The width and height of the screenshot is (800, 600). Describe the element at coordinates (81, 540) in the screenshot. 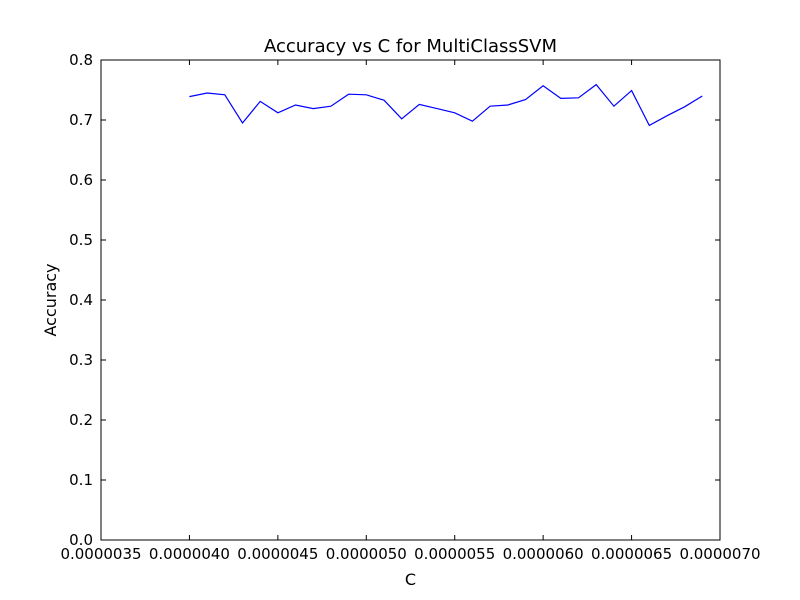

I see `y-tick-label: 0.0` at that location.